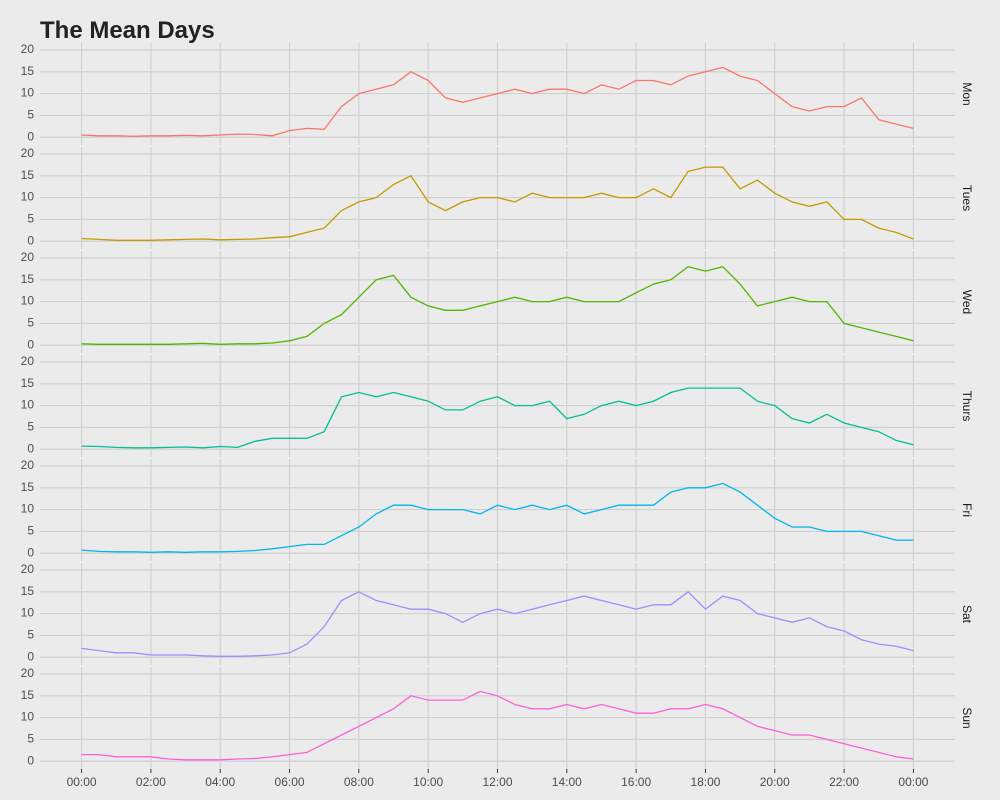 The image size is (1000, 800). Describe the element at coordinates (967, 510) in the screenshot. I see `facet-label: Fri` at that location.